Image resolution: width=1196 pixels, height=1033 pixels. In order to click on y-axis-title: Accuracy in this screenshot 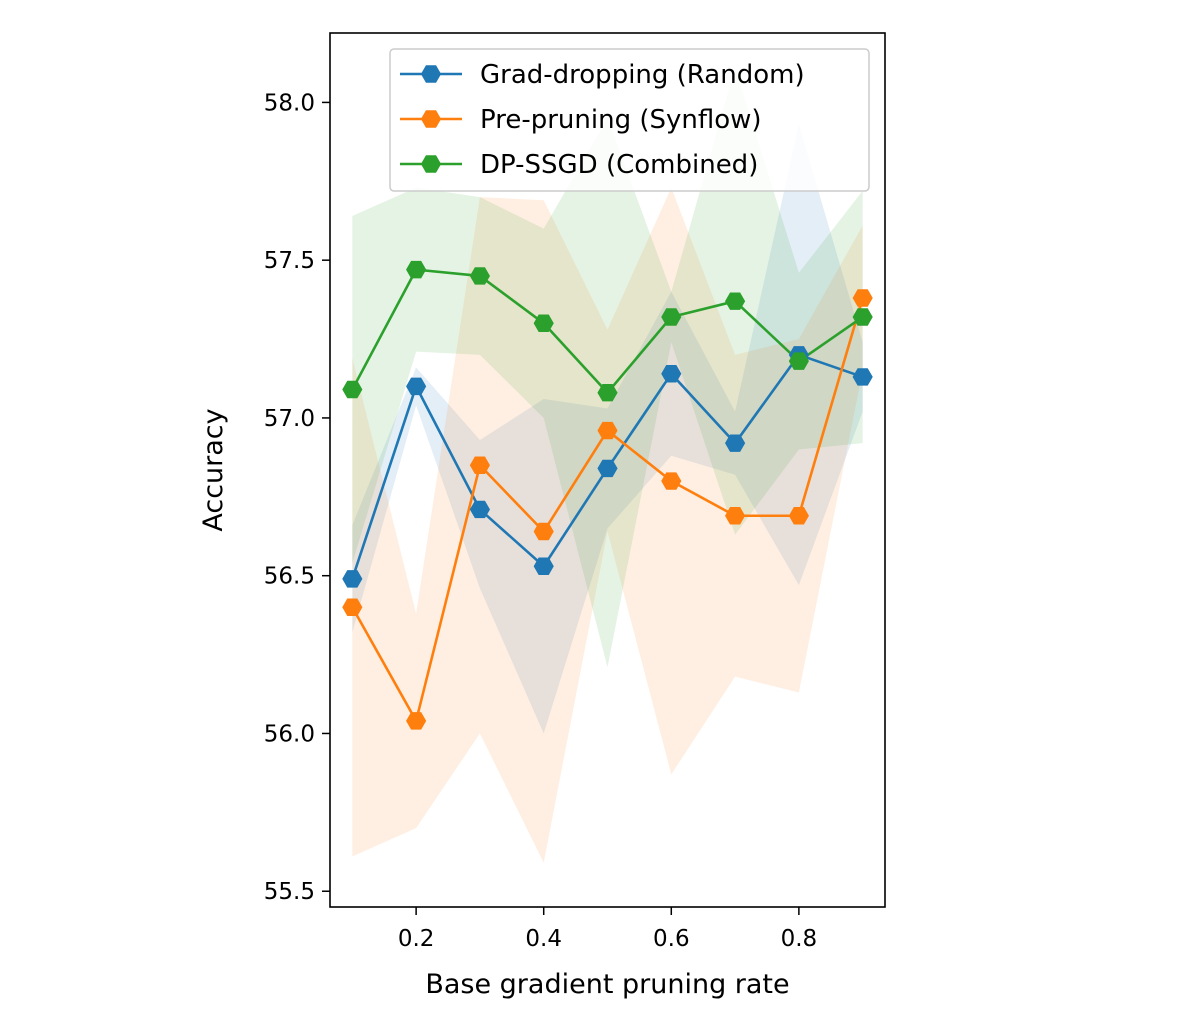, I will do `click(213, 469)`.